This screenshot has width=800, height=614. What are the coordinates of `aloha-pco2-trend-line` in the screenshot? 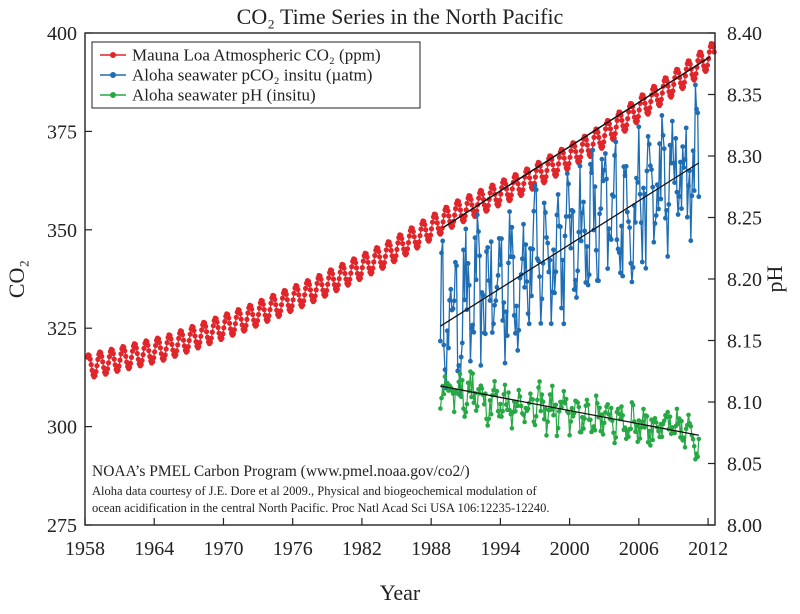 It's located at (570, 244).